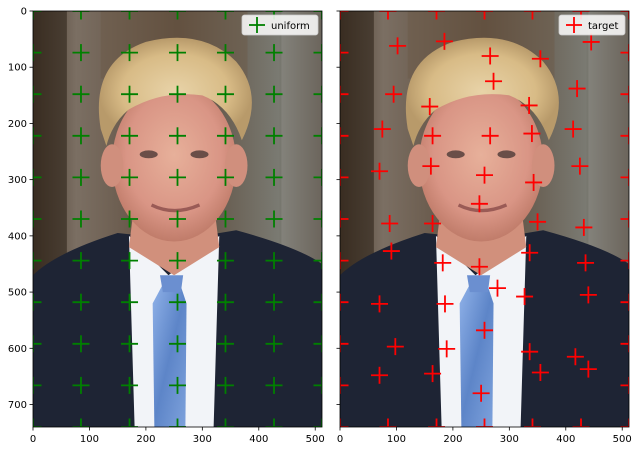 This screenshot has height=451, width=639. I want to click on legend-label-1: target, so click(603, 26).